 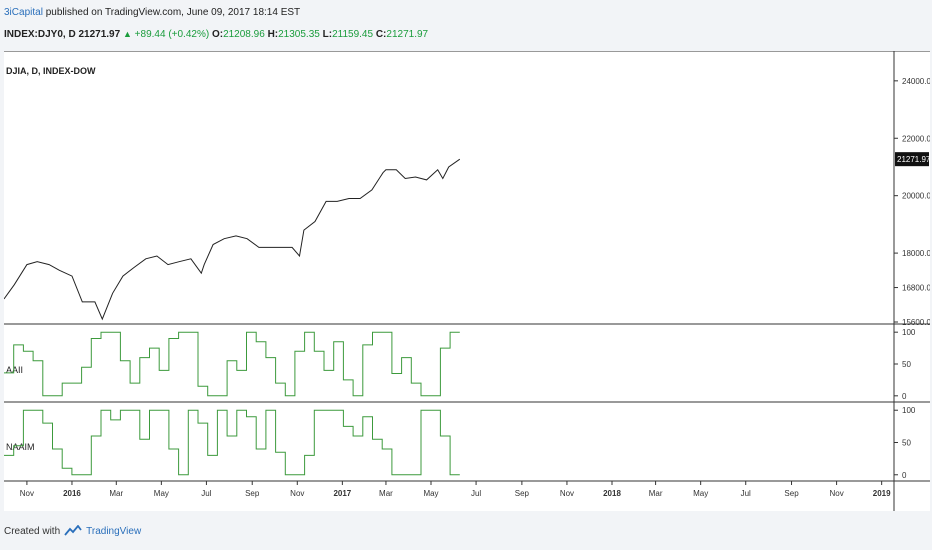 I want to click on x-tick-label: 2019, so click(x=882, y=493).